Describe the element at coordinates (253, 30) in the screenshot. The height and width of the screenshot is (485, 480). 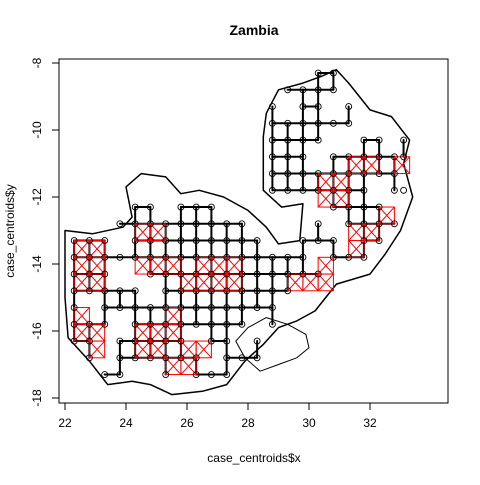
I see `chart-title: Zambia` at that location.